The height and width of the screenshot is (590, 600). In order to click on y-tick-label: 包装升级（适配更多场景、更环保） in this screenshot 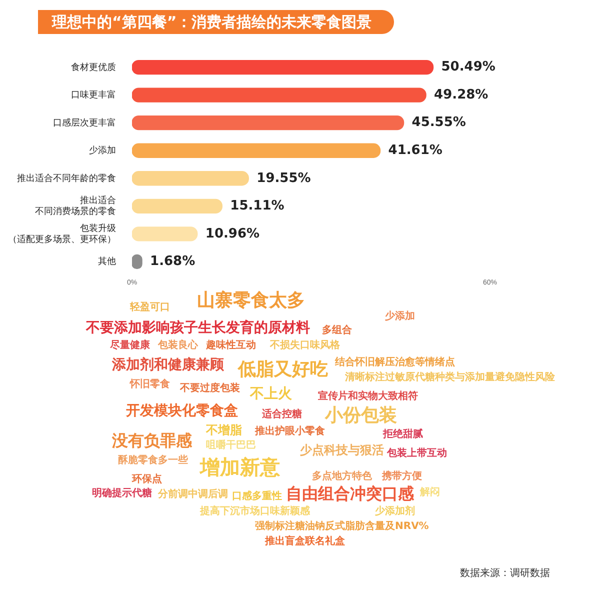, I will do `click(62, 233)`.